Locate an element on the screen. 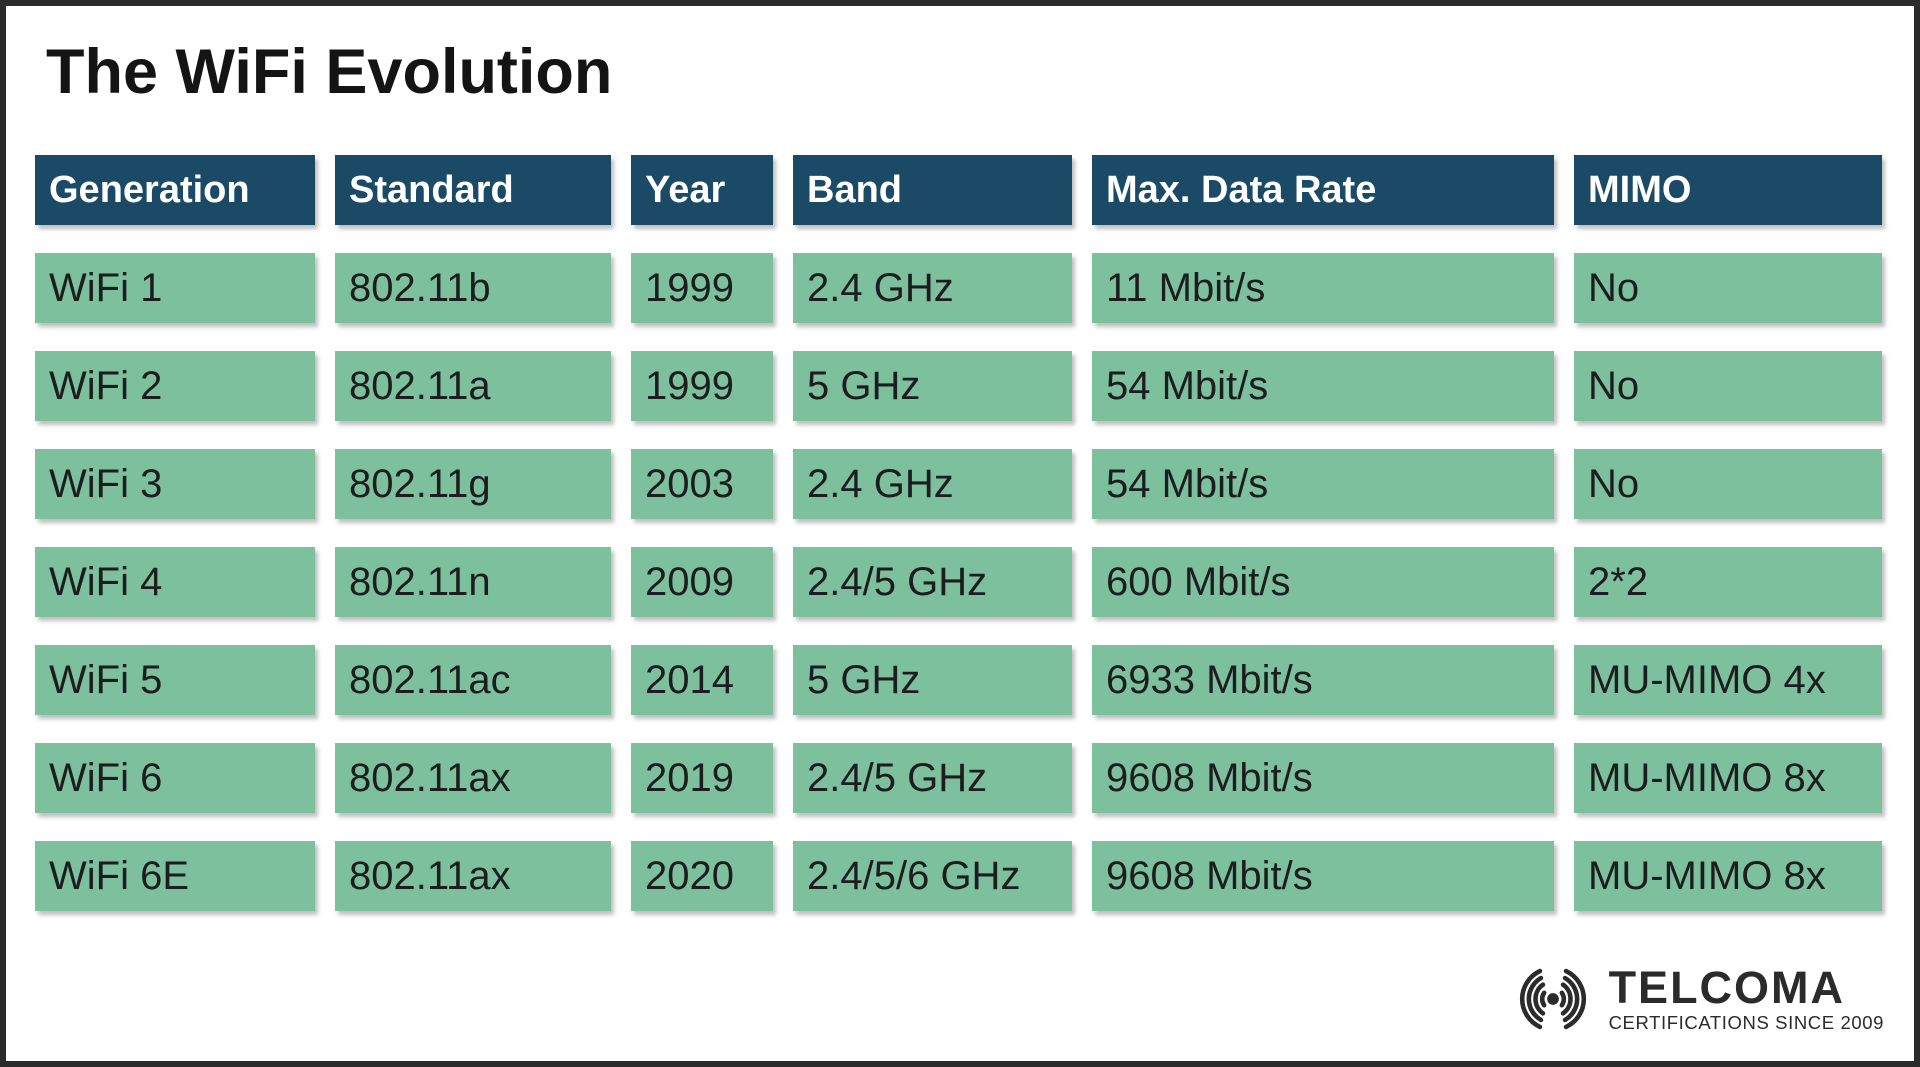 The width and height of the screenshot is (1920, 1067). table-cell: WiFi 6 is located at coordinates (175, 778).